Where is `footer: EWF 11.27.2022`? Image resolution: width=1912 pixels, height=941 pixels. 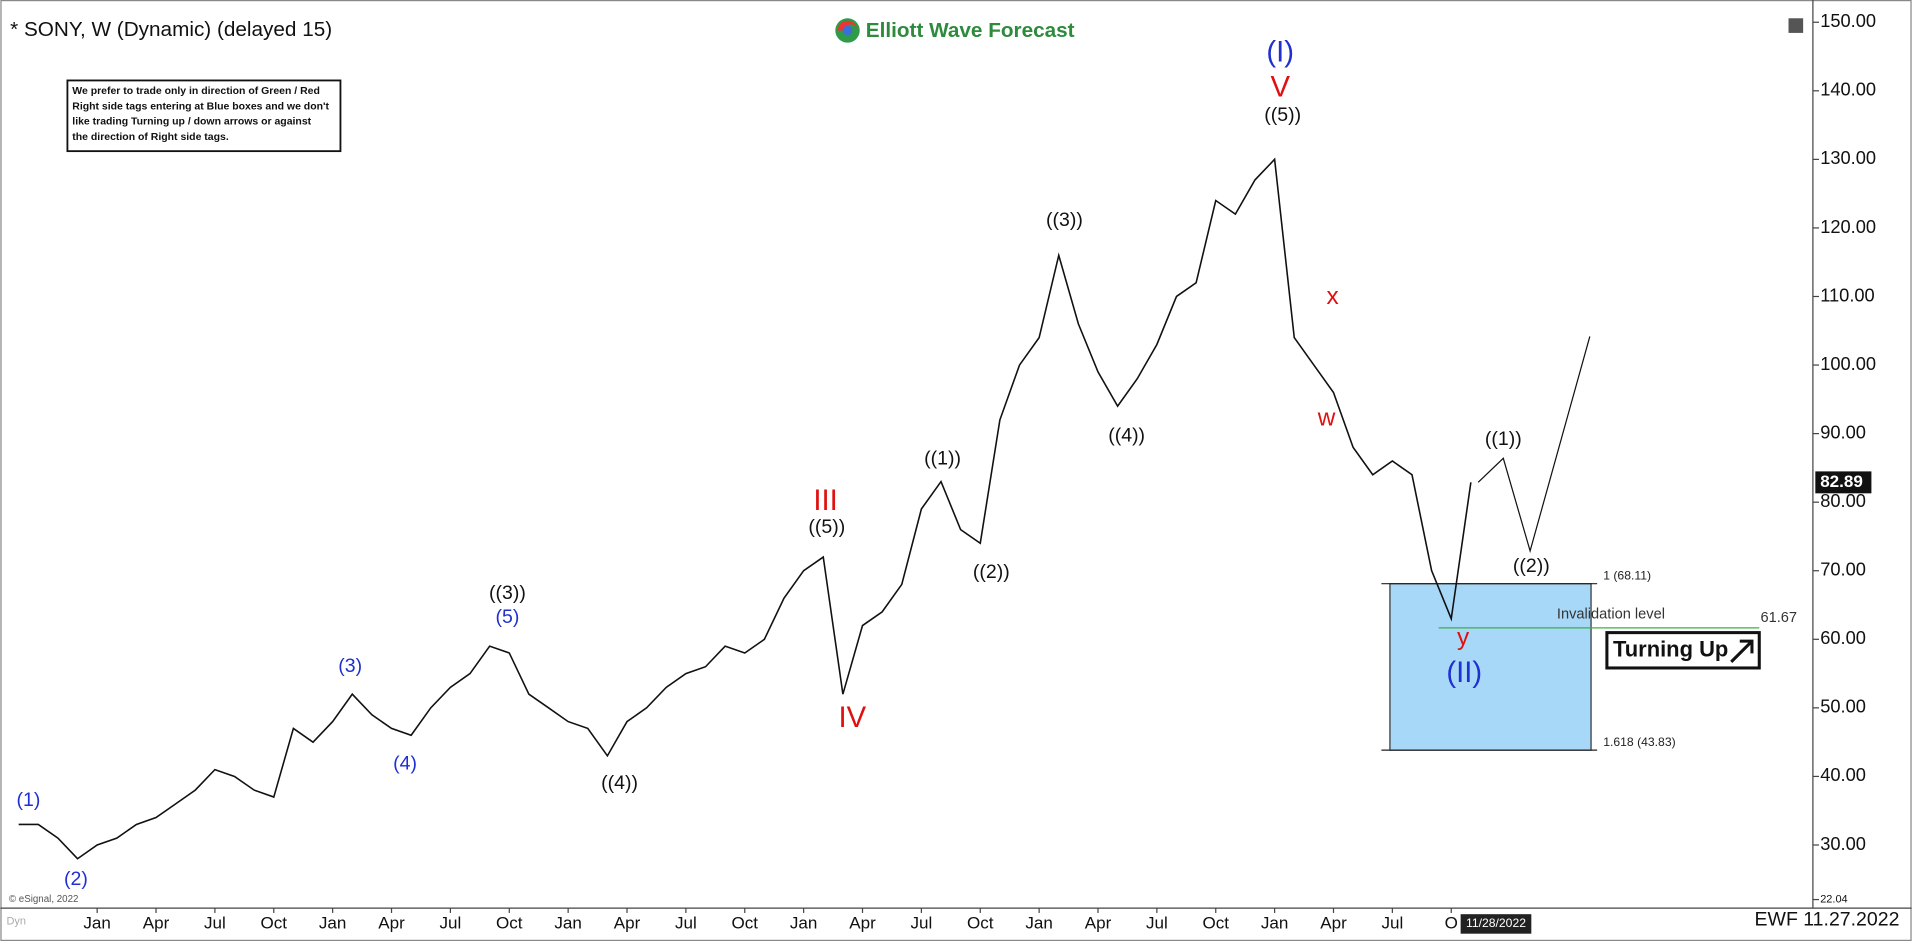
footer: EWF 11.27.2022 is located at coordinates (1827, 919).